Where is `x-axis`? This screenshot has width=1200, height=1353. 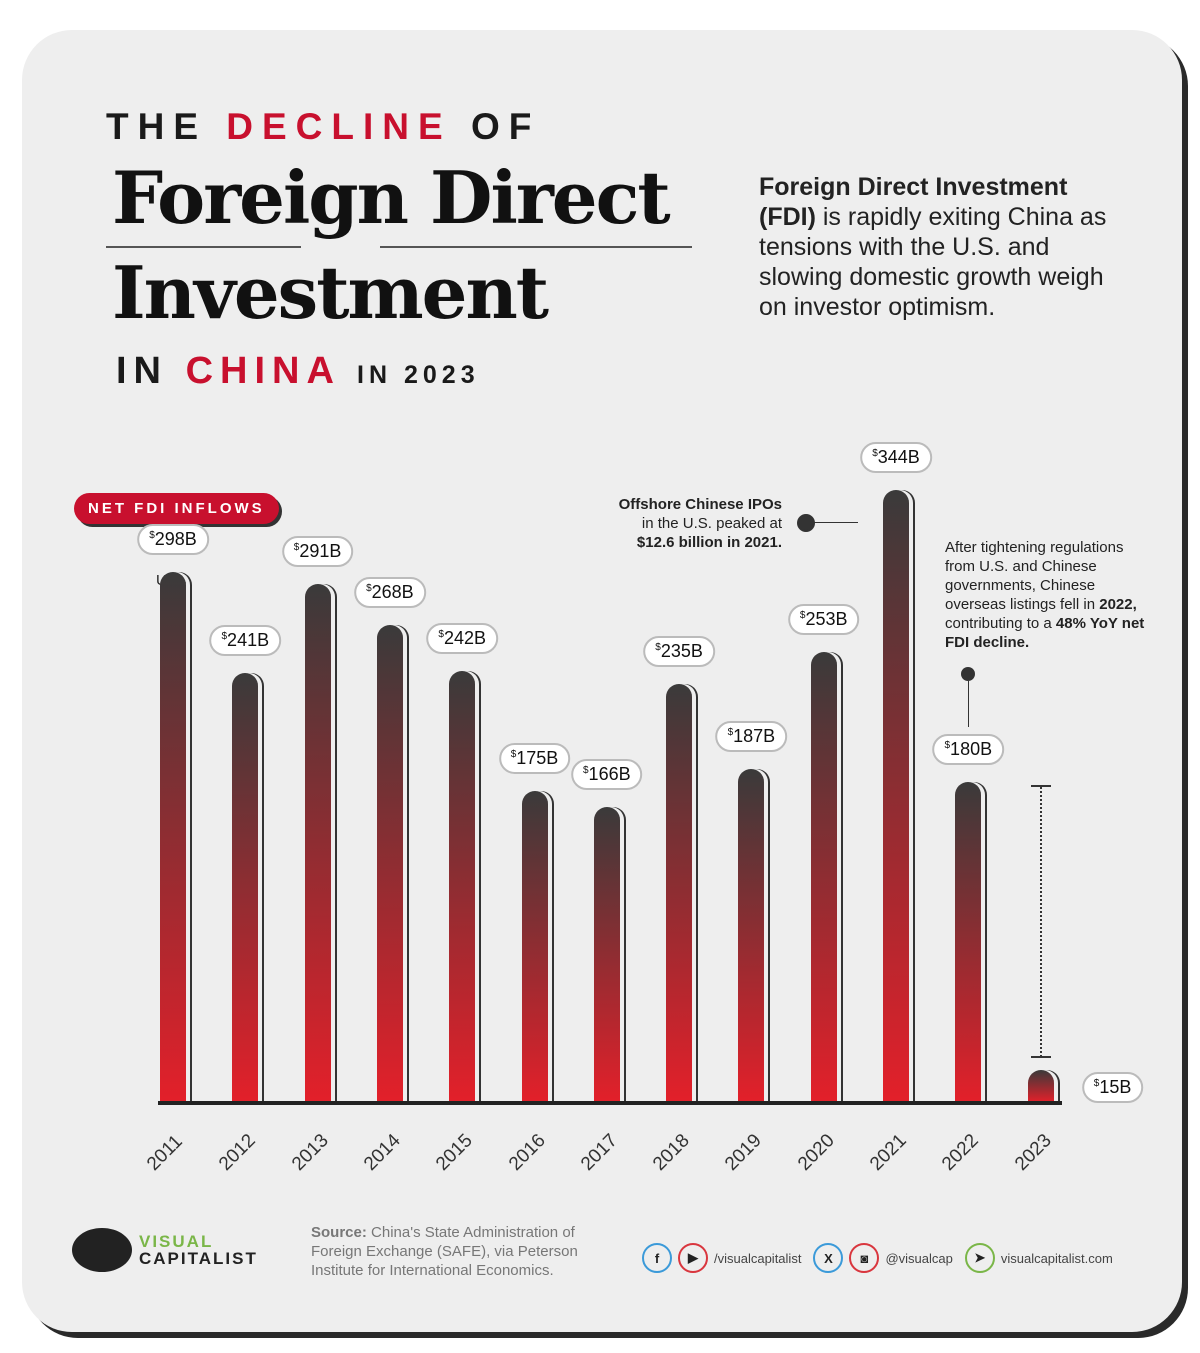 x-axis is located at coordinates (610, 1103).